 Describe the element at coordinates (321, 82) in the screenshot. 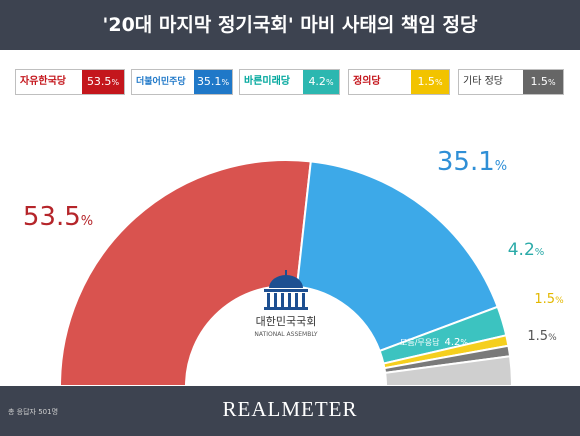

I see `legend-value: 4.2%` at that location.